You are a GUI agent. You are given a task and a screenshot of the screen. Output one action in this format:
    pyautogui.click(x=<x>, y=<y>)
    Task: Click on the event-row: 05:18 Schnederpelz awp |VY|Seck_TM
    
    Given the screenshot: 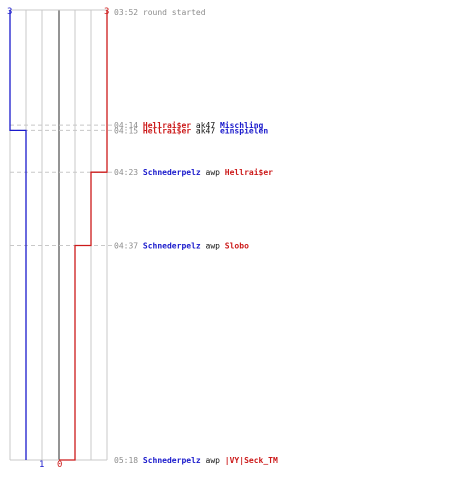 What is the action you would take?
    pyautogui.click(x=196, y=460)
    